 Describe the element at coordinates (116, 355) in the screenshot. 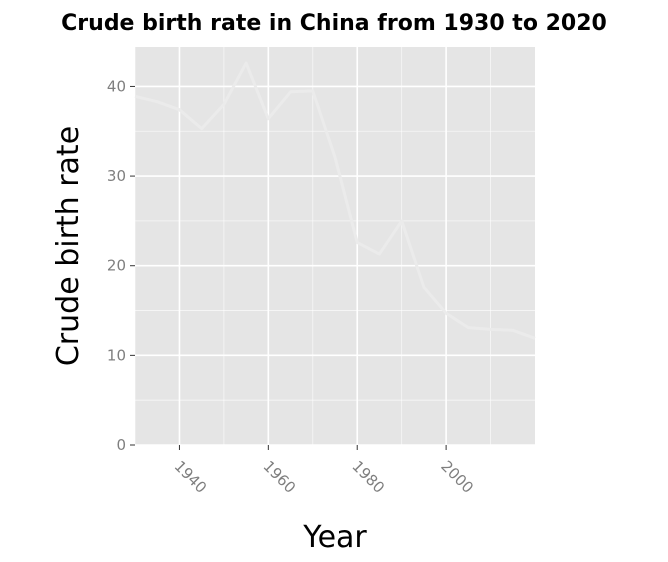

I see `y-tick-label: 10` at that location.